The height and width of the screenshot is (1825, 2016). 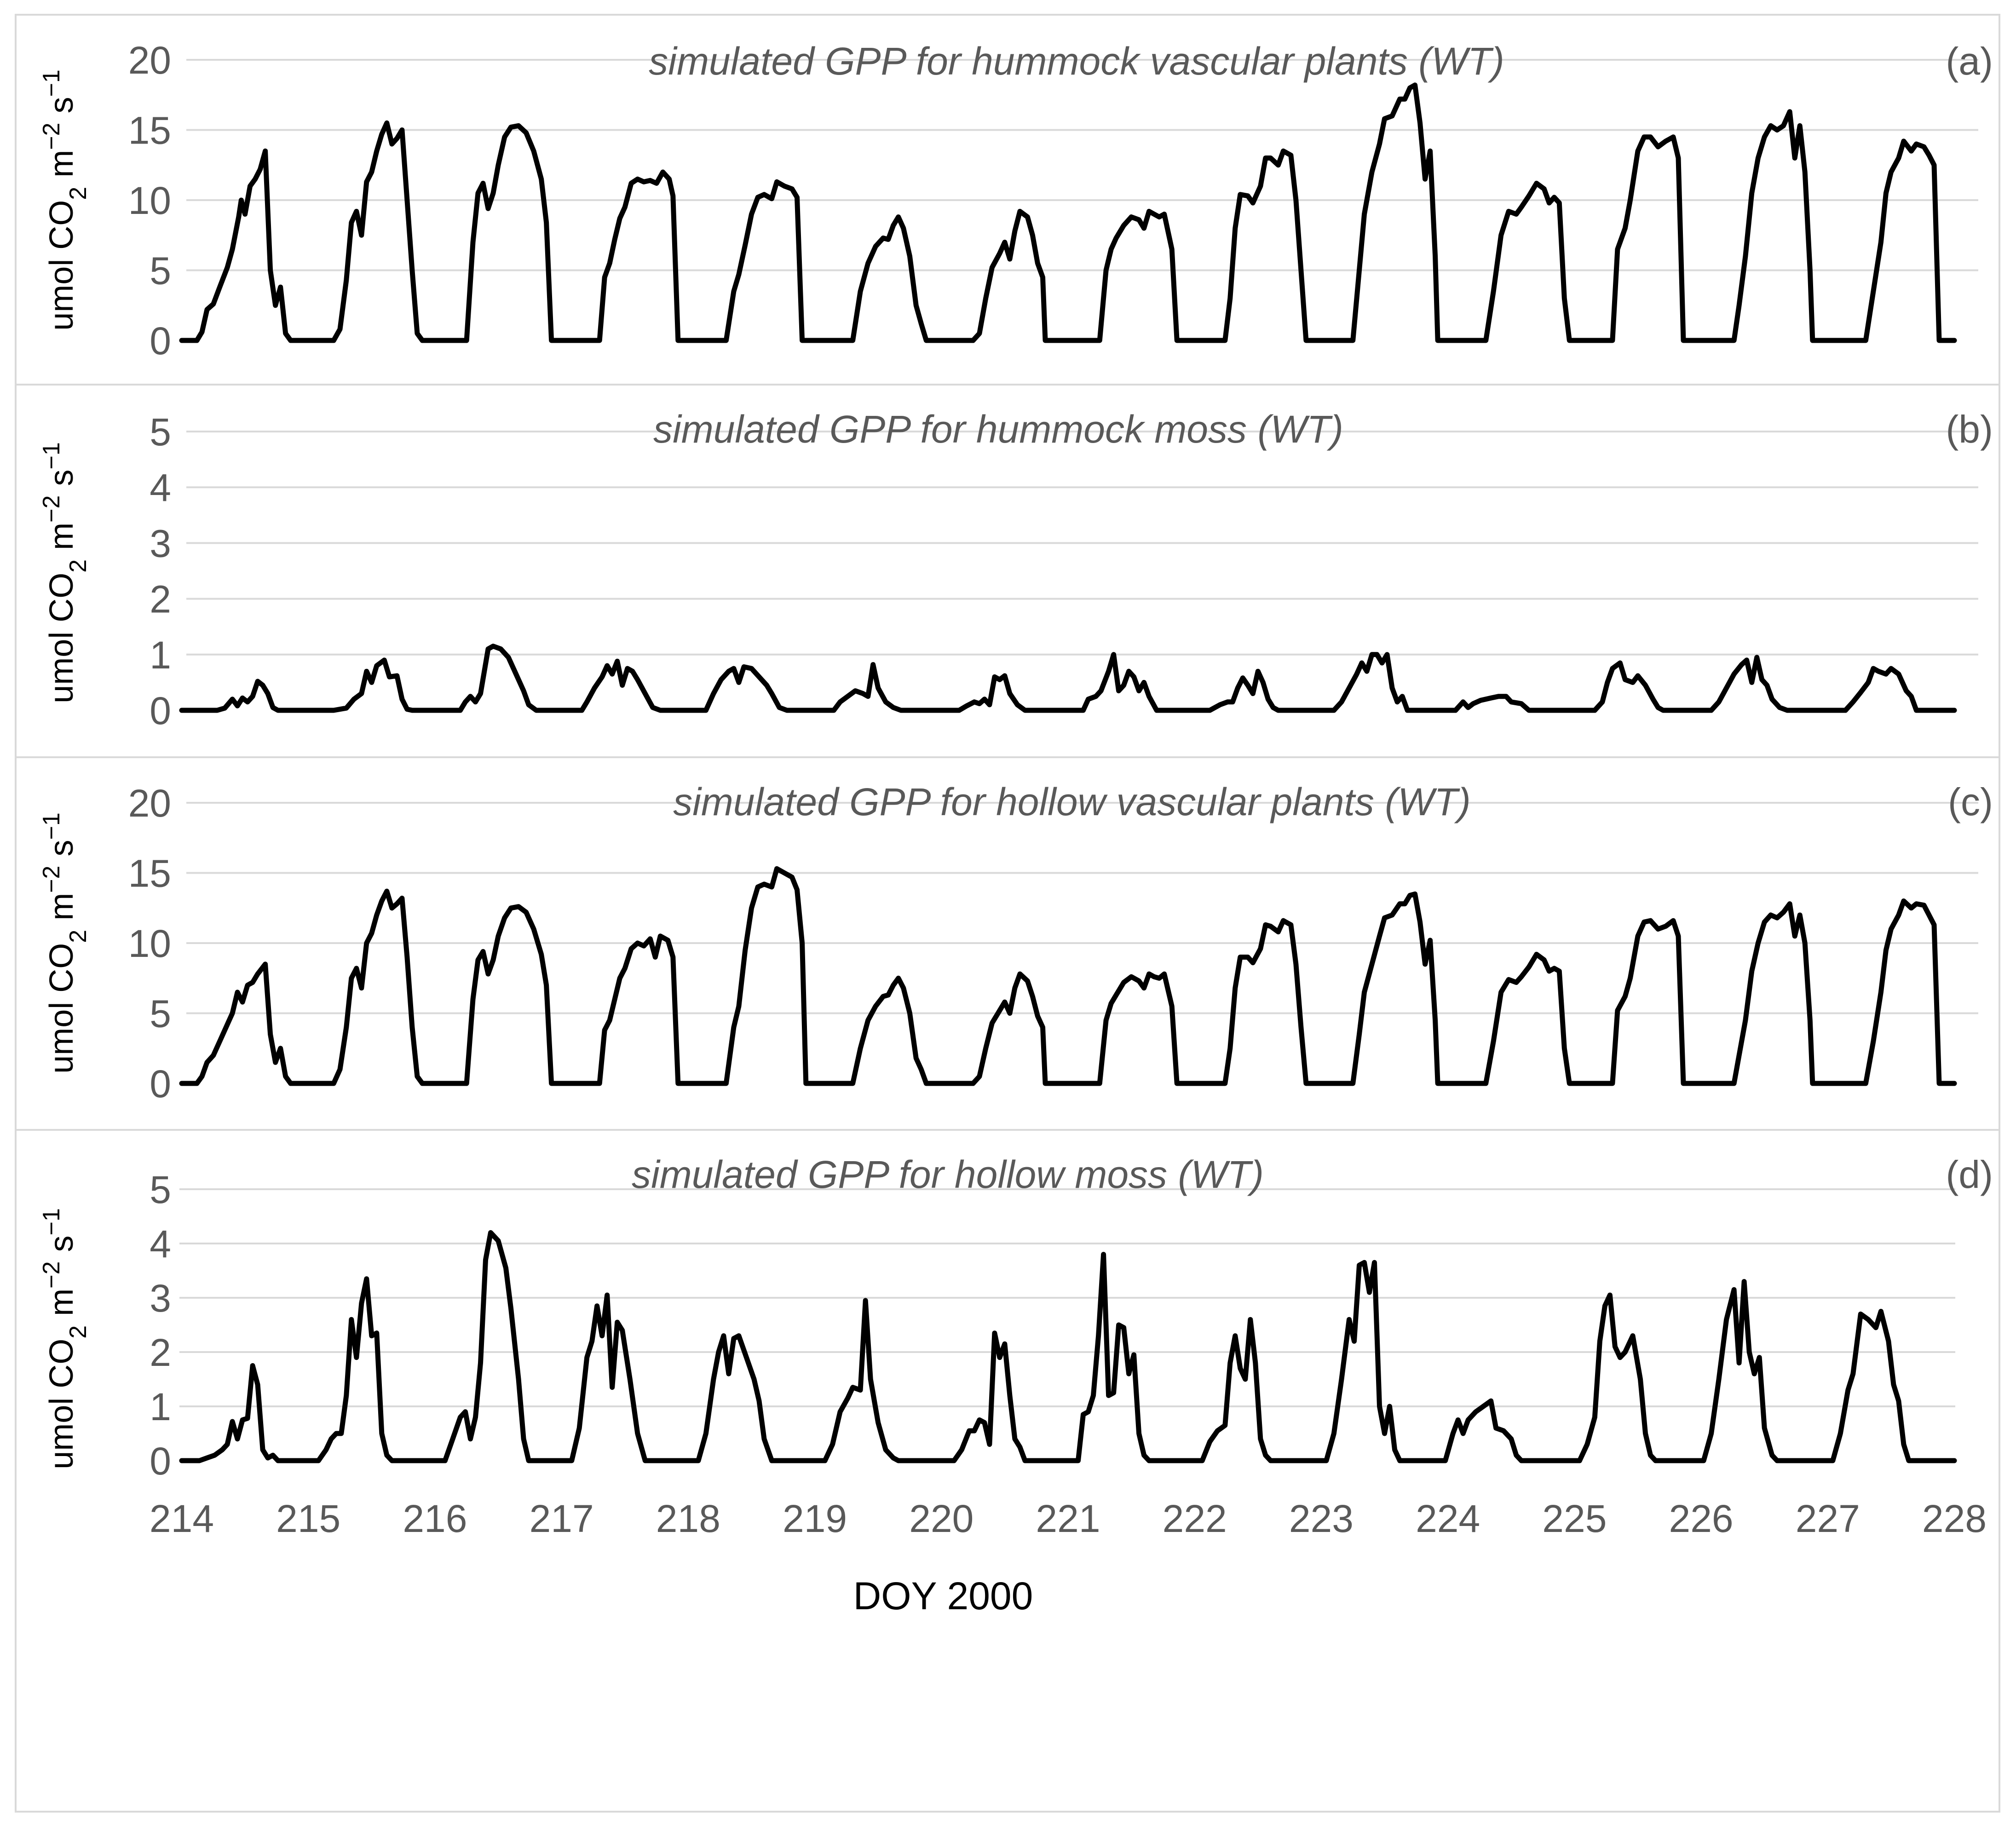 I want to click on x-tick-221: 221, so click(x=1068, y=1518).